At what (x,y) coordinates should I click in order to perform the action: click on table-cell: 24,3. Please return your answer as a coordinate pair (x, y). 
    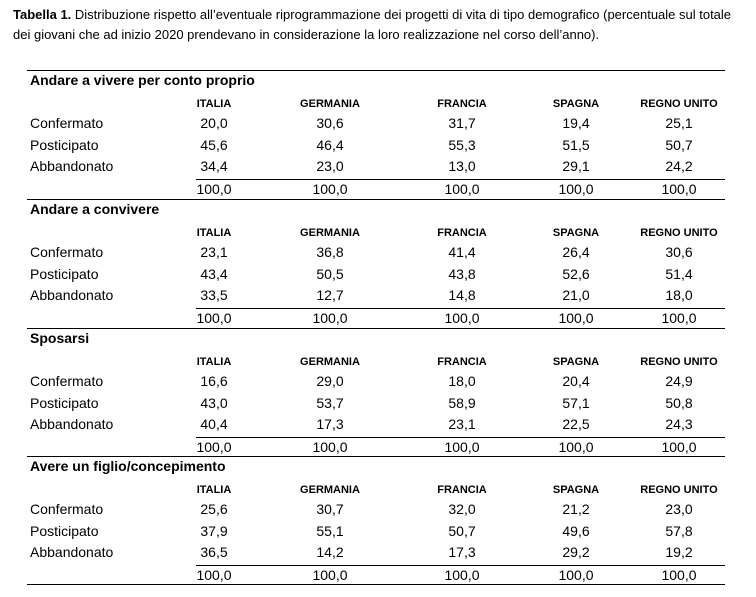
    Looking at the image, I should click on (679, 424).